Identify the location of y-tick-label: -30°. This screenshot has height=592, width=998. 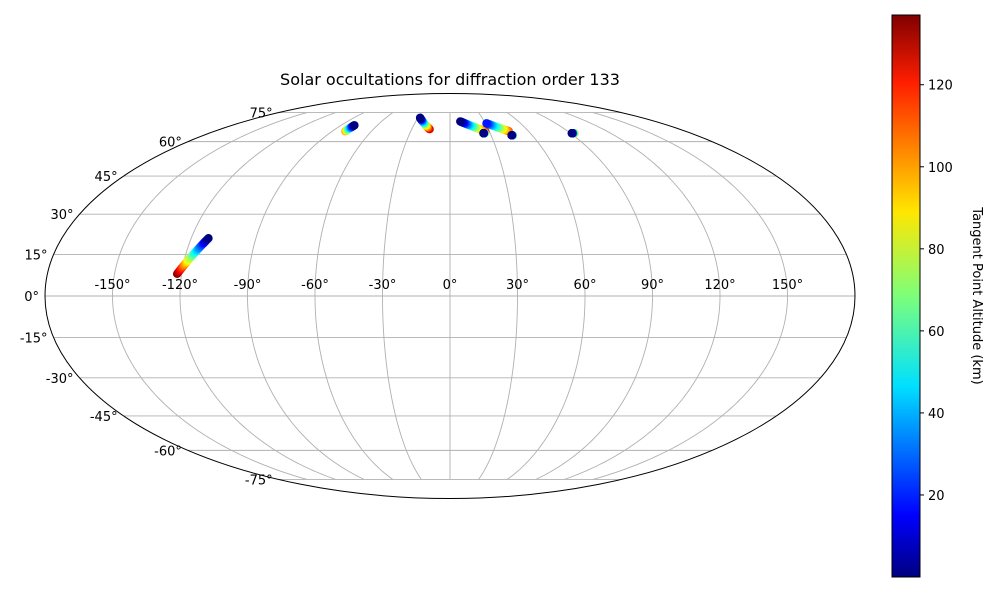
(60, 379).